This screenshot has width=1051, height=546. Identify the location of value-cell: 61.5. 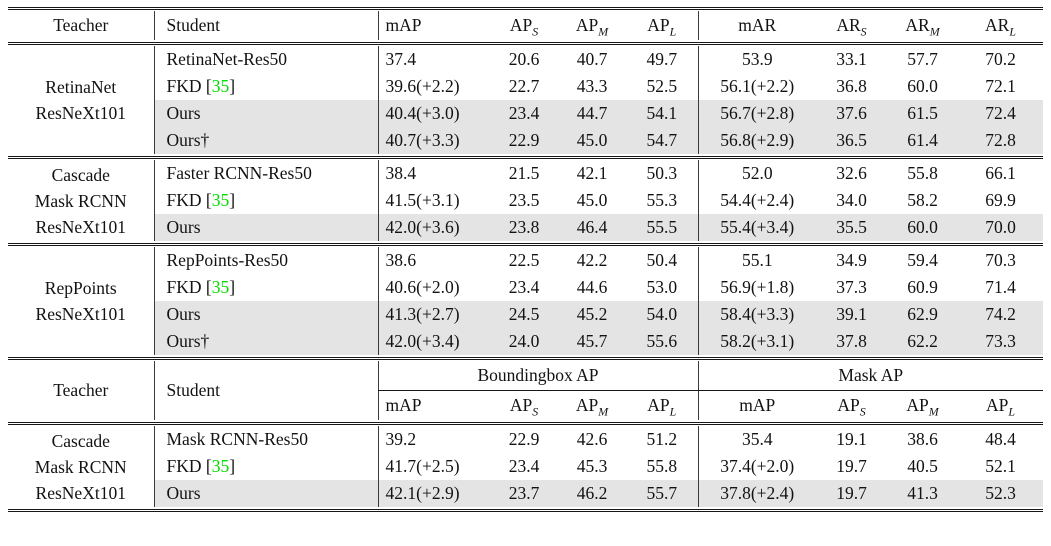
(922, 113).